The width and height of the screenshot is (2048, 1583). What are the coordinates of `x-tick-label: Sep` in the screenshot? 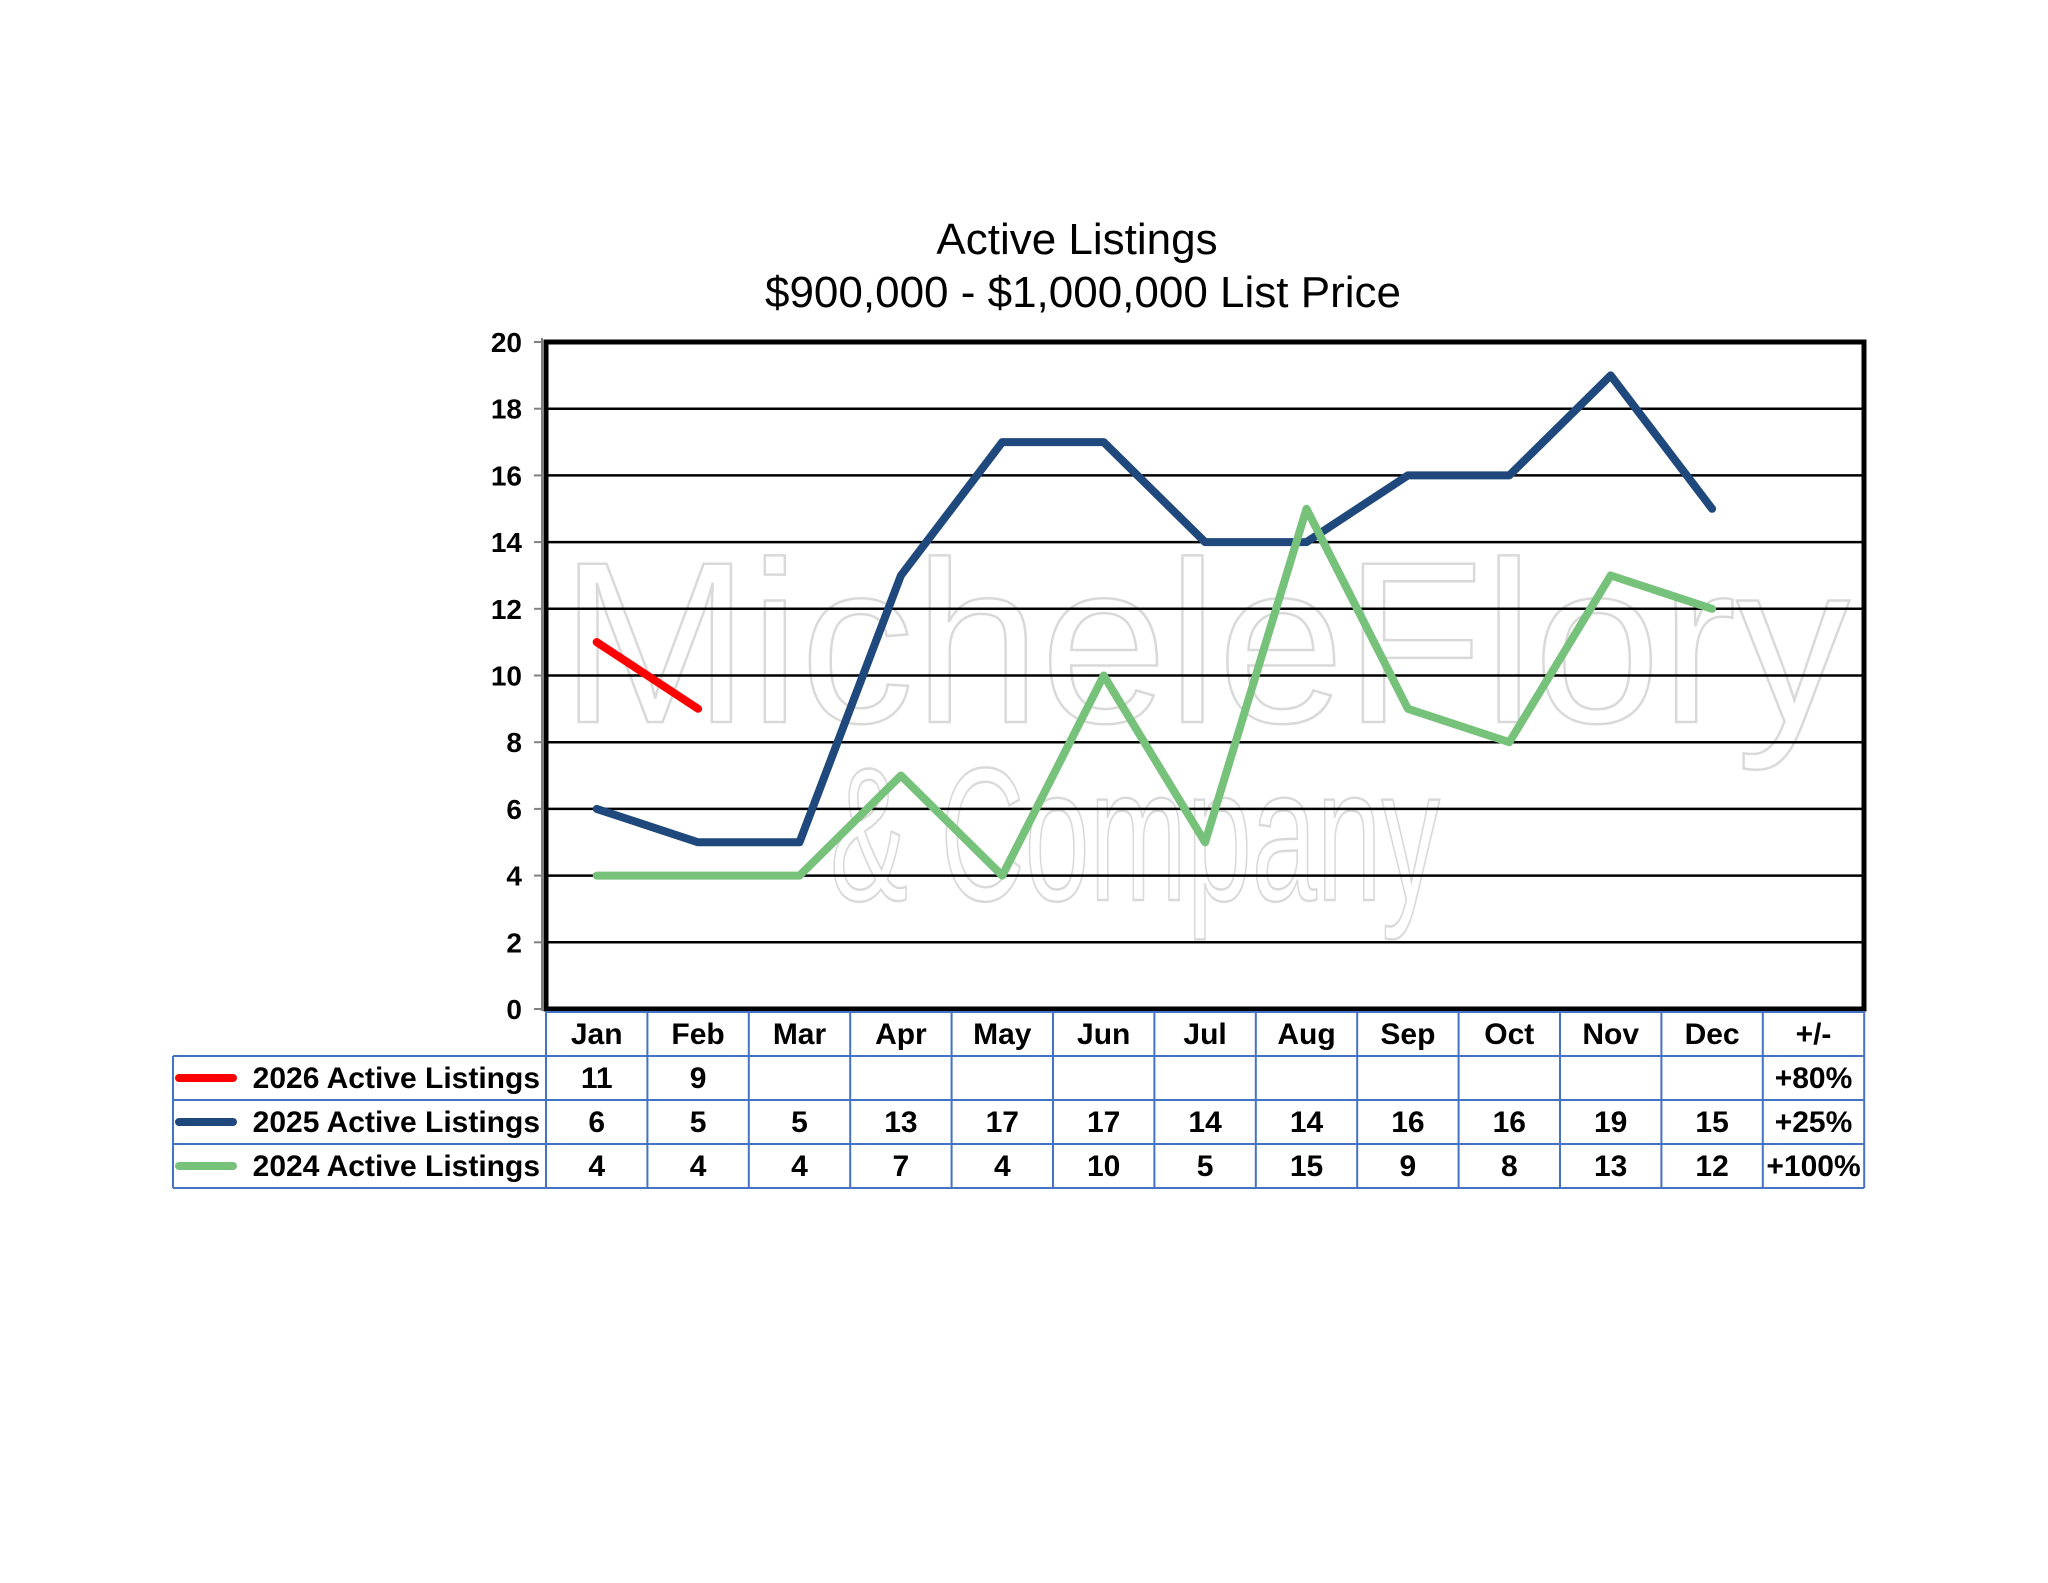 It's located at (1407, 1034).